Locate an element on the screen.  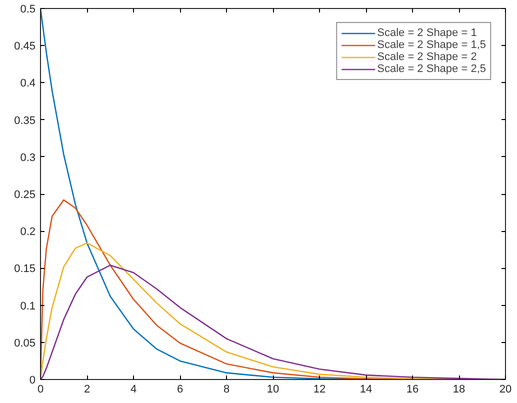
x-tick-label: 0 is located at coordinates (40, 390).